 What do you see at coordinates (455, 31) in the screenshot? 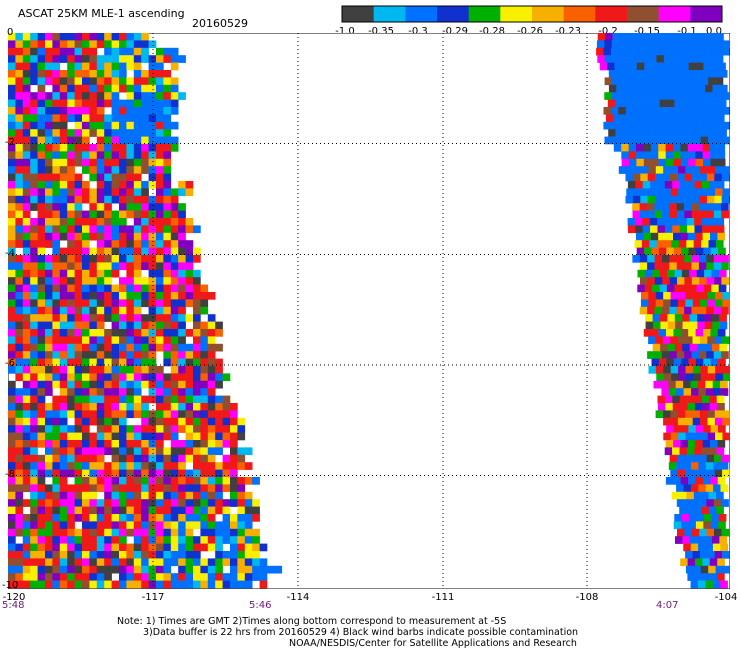
I see `legend-label: -0.29` at bounding box center [455, 31].